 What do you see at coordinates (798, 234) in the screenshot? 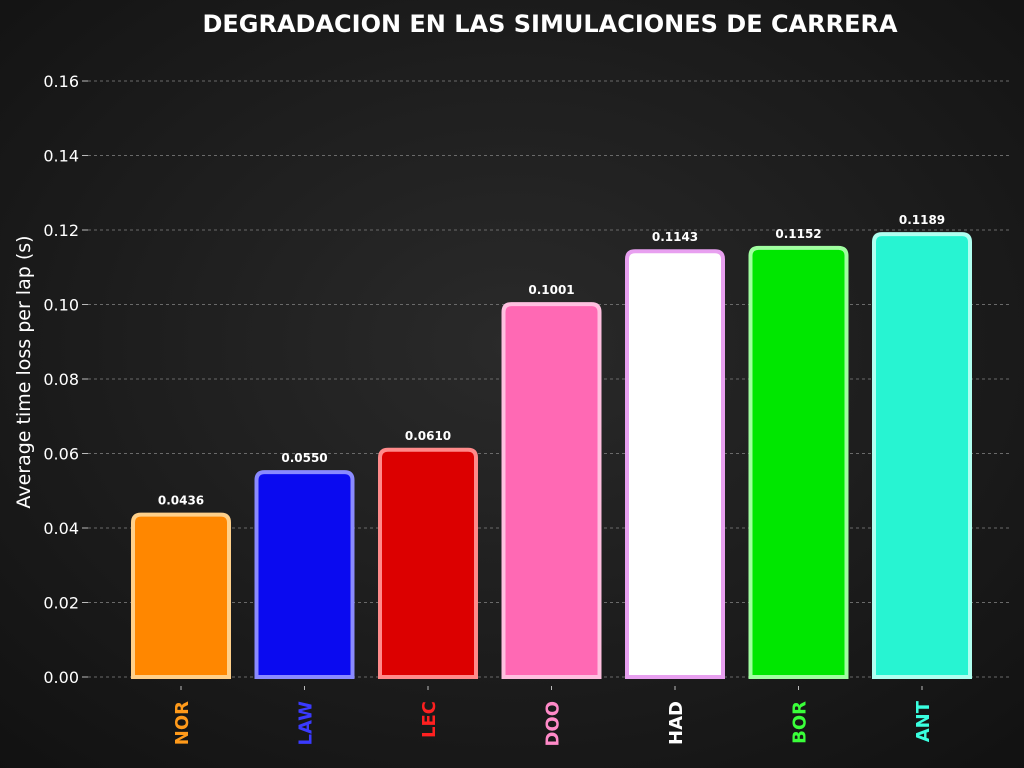
I see `data-label: 0.1152` at bounding box center [798, 234].